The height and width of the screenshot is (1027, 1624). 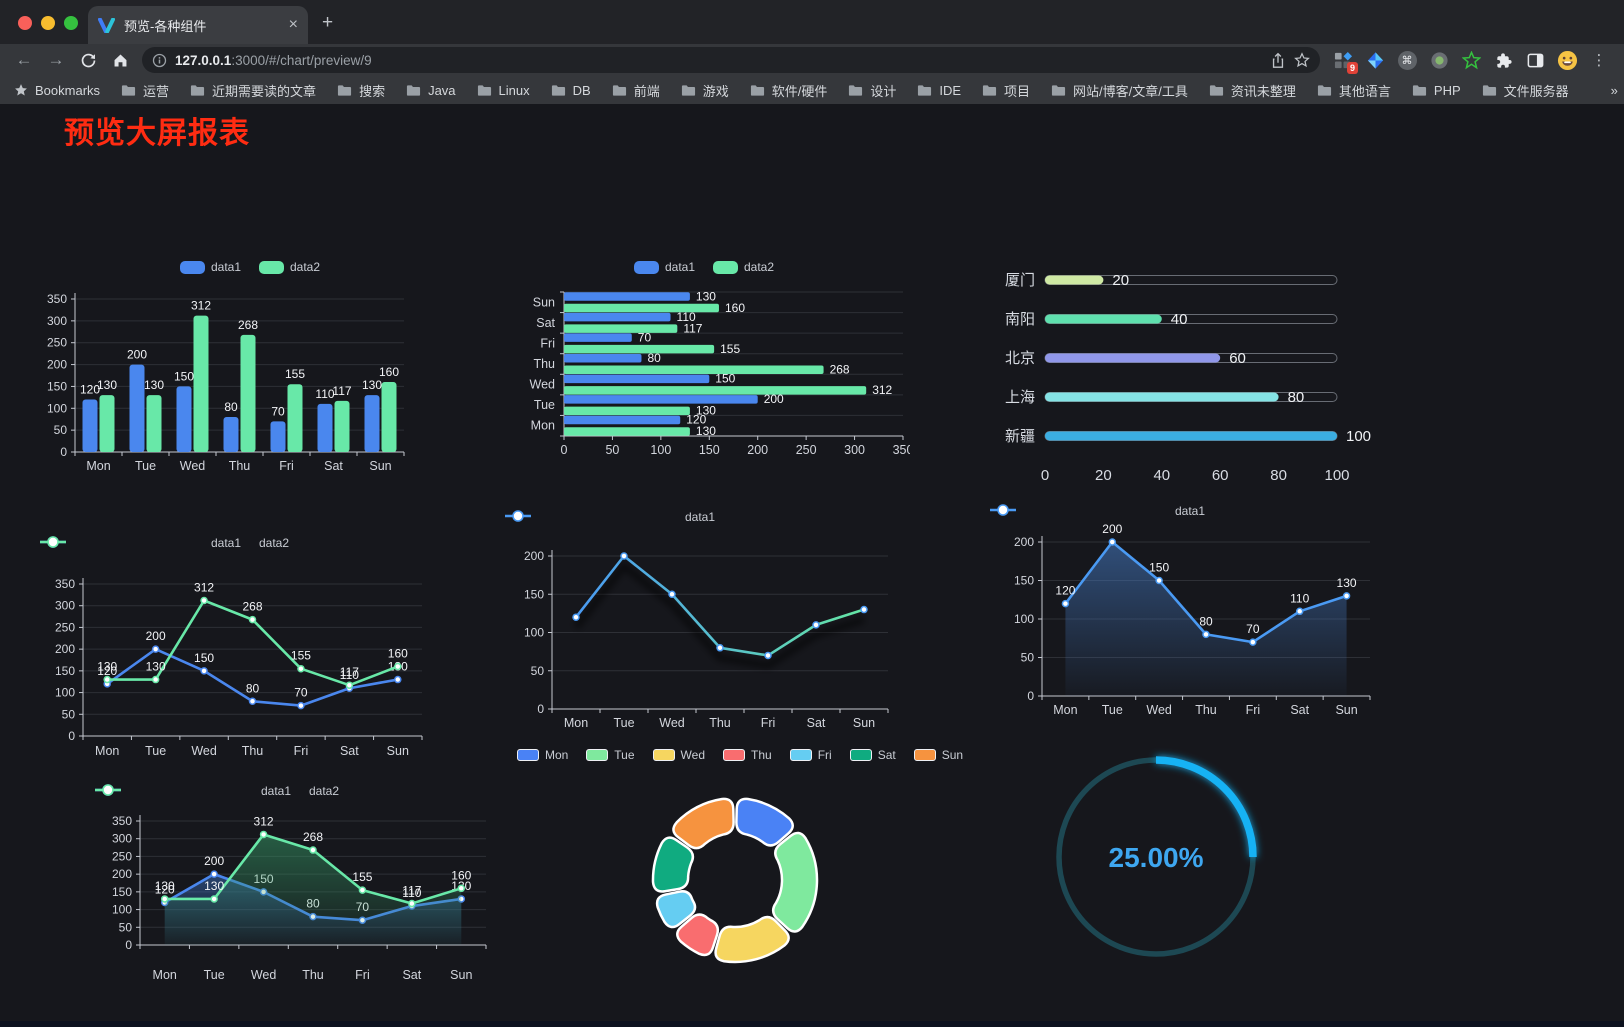 I want to click on svg-text: Fri, so click(x=768, y=723).